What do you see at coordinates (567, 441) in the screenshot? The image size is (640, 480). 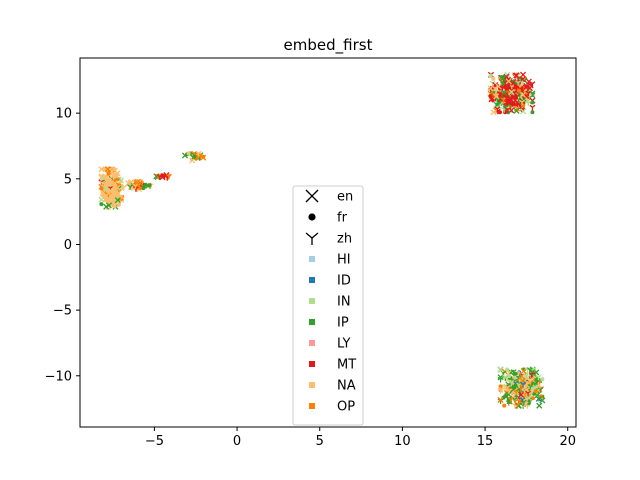 I see `x-tick-label: 20` at bounding box center [567, 441].